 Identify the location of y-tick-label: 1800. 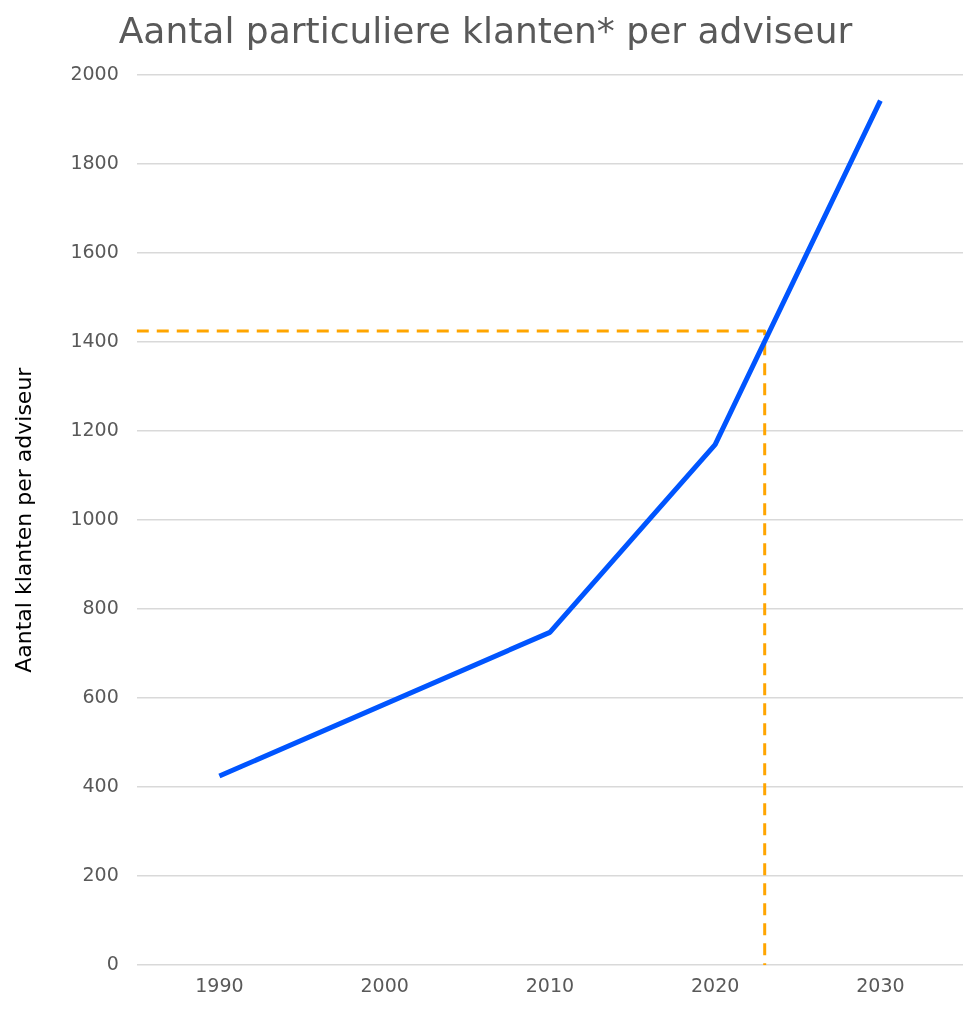
(94, 162).